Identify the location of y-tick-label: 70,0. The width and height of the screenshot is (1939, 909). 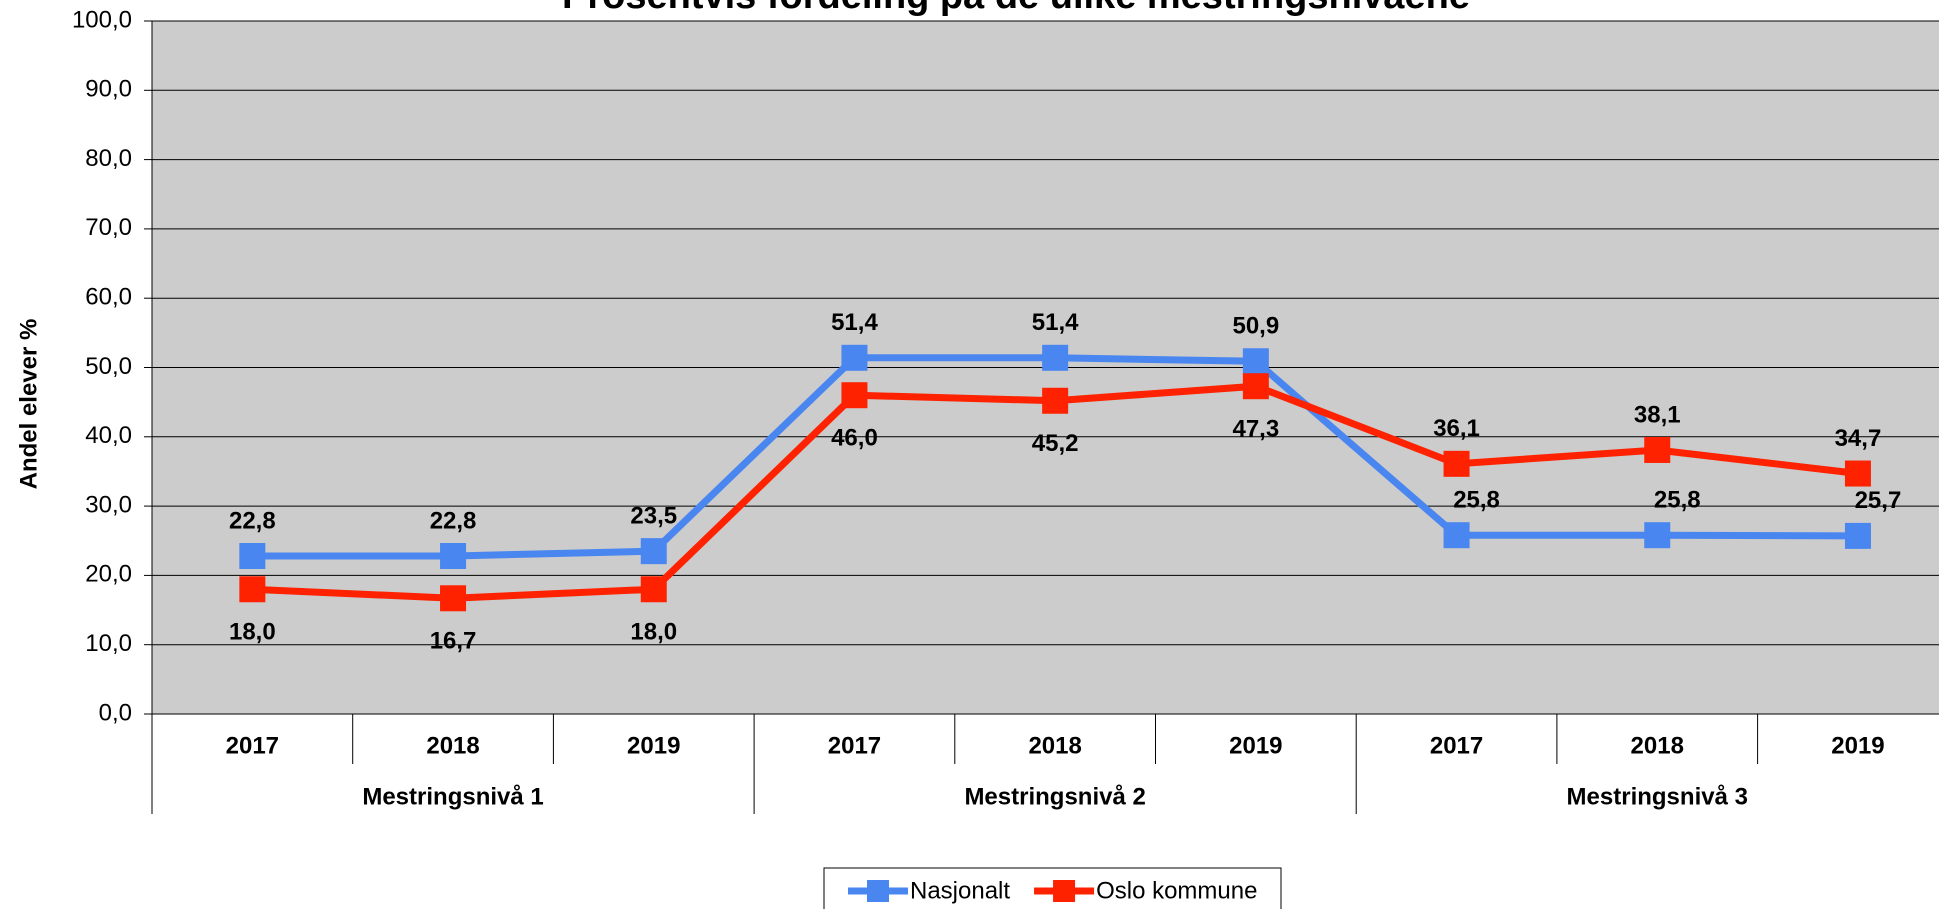
(108, 227).